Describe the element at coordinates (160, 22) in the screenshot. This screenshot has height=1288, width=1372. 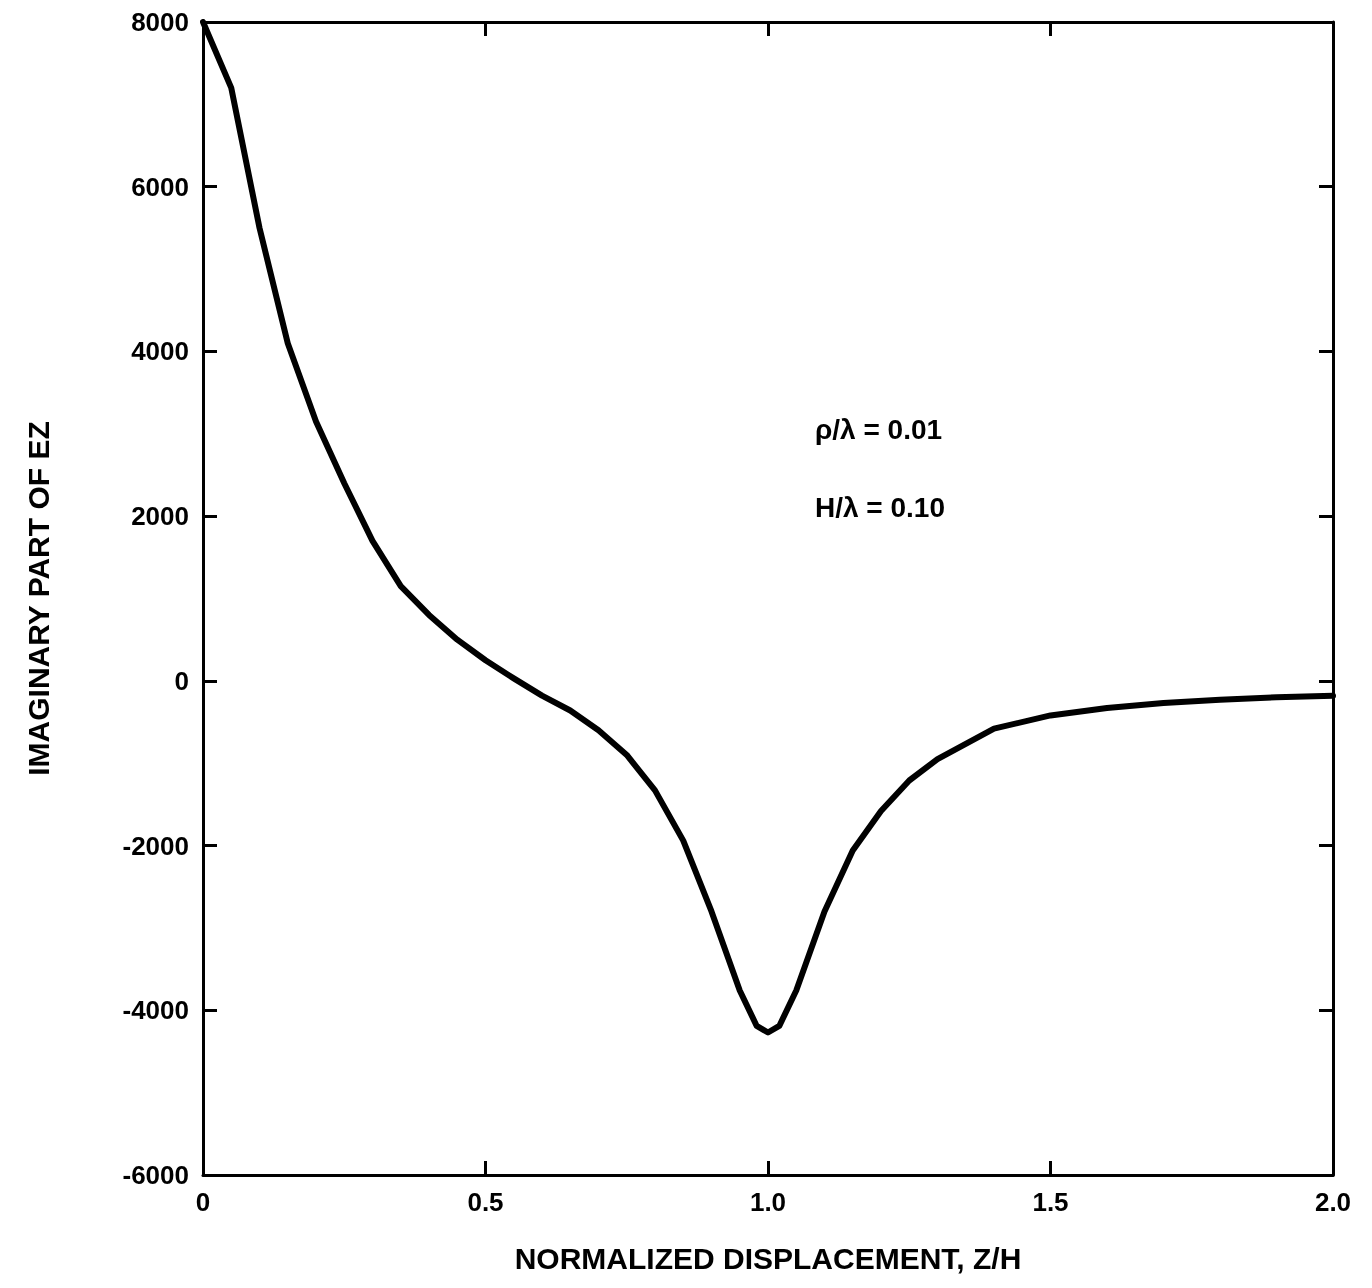
I see `y-tick-label: 8000` at that location.